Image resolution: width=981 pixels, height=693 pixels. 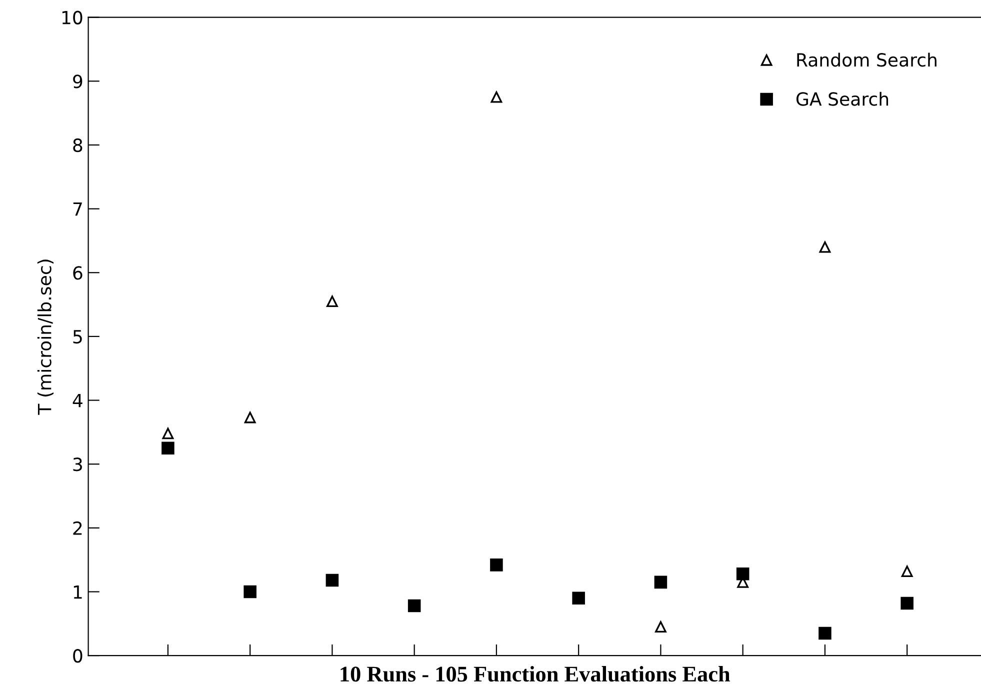 What do you see at coordinates (866, 59) in the screenshot?
I see `legend-label: Random Search` at bounding box center [866, 59].